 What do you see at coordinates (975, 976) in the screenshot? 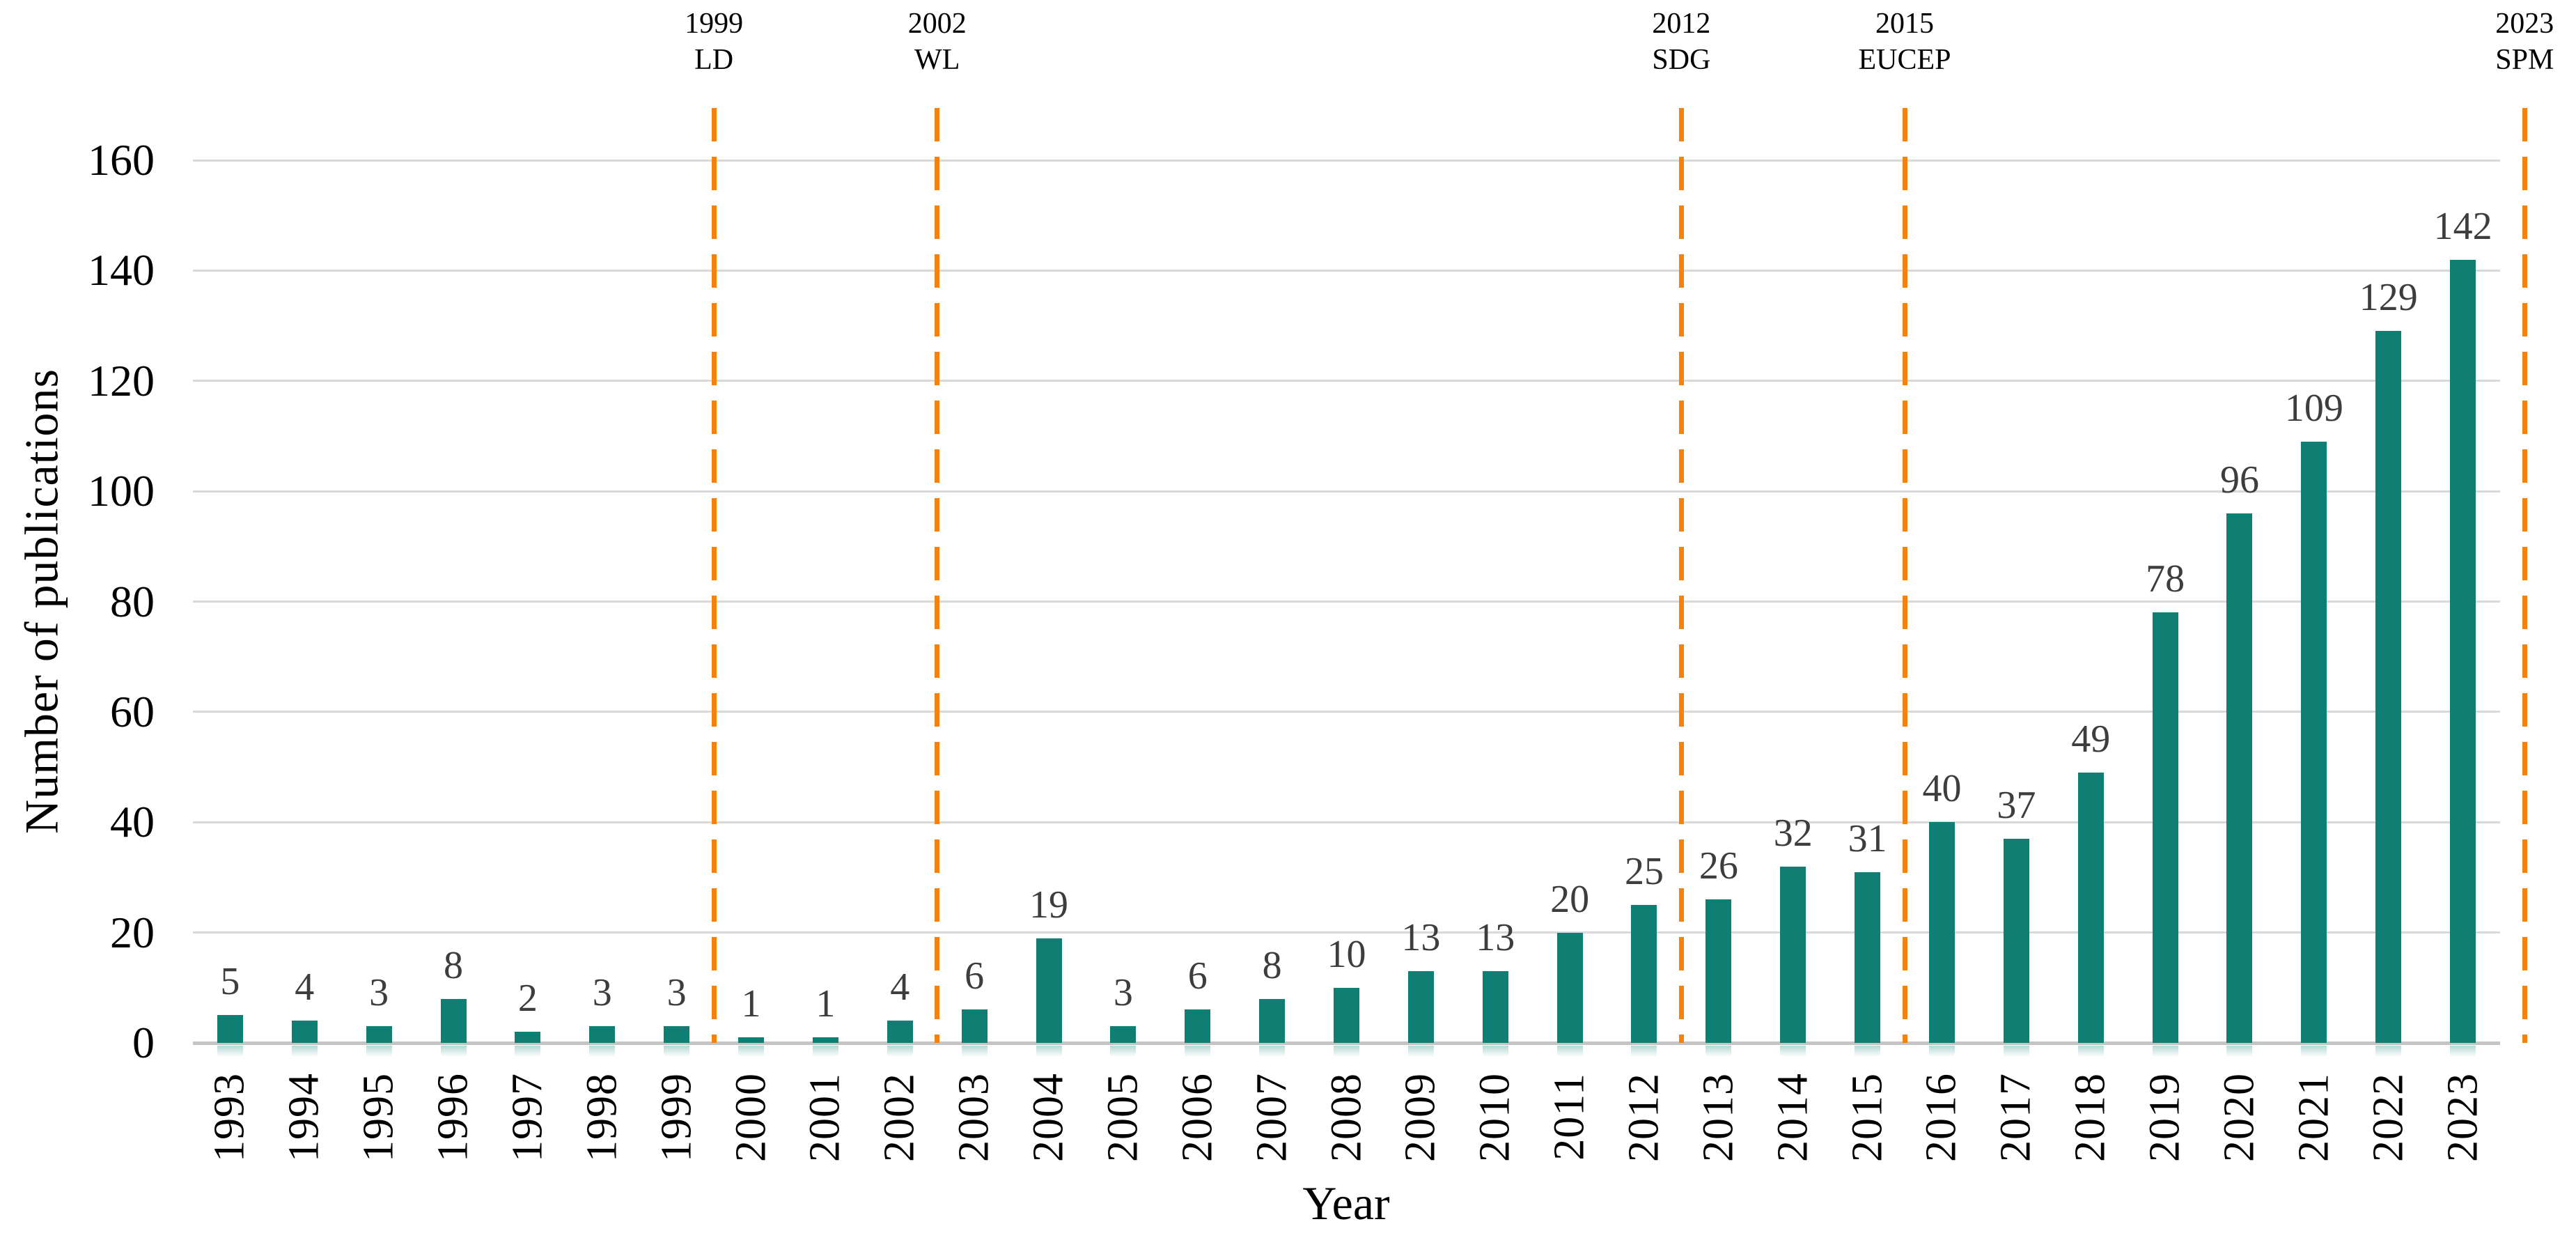
I see `bar-value-label-2003: 6` at bounding box center [975, 976].